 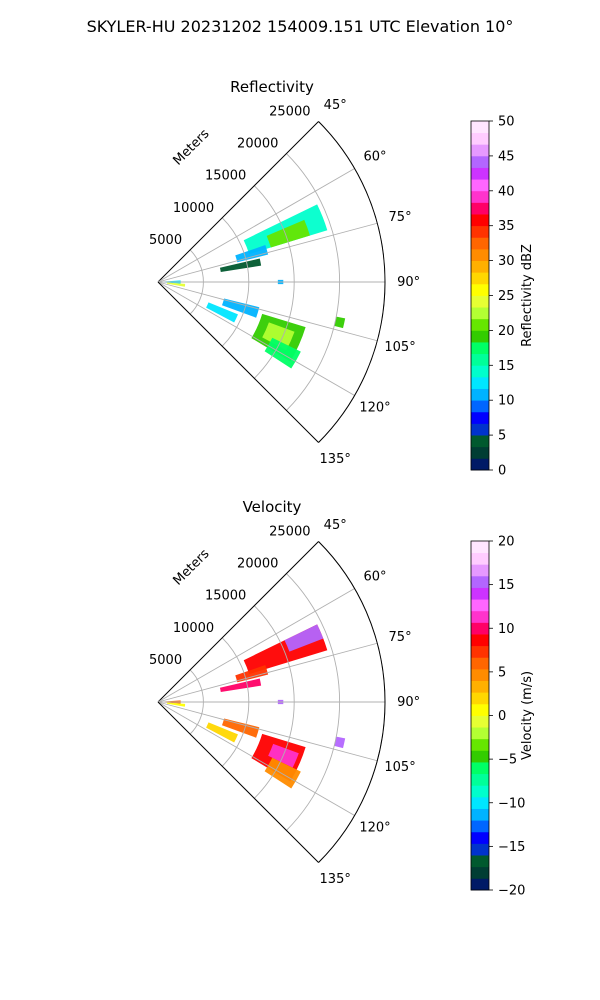 What do you see at coordinates (511, 891) in the screenshot?
I see `colorbar-tick-label: −20` at bounding box center [511, 891].